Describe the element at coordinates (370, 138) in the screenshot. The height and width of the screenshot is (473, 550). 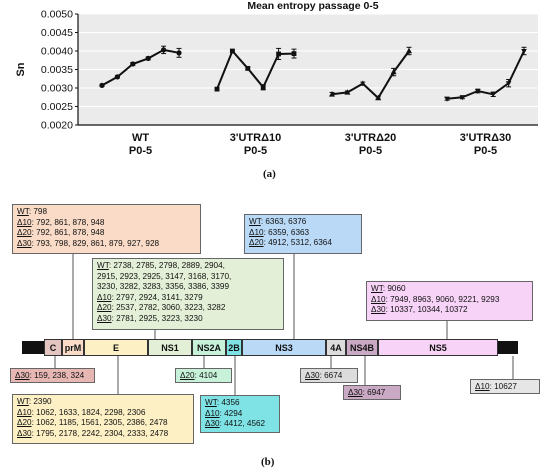
I see `x-group-label: 3'UTRΔ20` at that location.